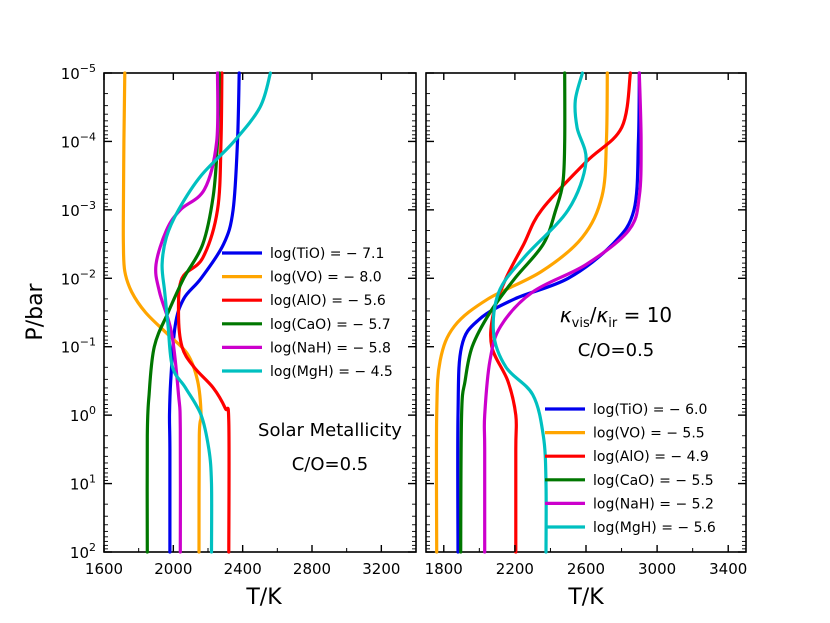 Image resolution: width=830 pixels, height=623 pixels. Describe the element at coordinates (330, 348) in the screenshot. I see `left-legend-label: log(NaH) = − 5.8` at that location.